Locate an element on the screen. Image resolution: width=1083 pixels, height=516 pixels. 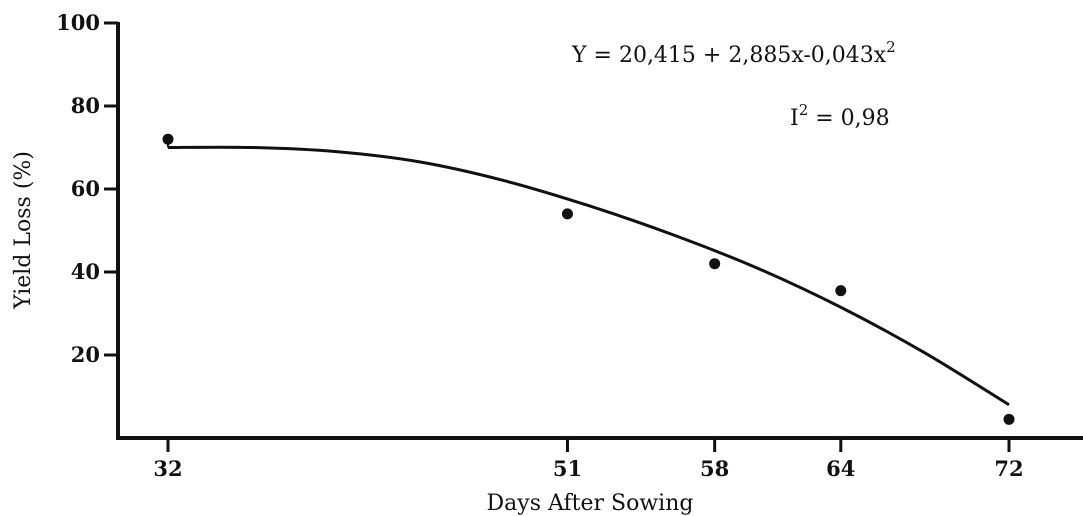
regression-equation: Y = 20,415 + 2,885x-0,043x2 is located at coordinates (733, 53).